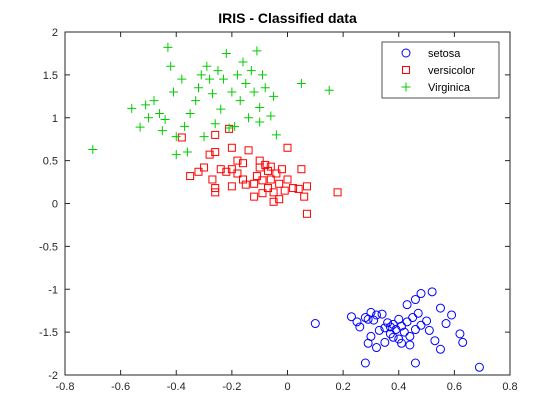  Describe the element at coordinates (454, 387) in the screenshot. I see `x-tick-label: 0.6` at that location.